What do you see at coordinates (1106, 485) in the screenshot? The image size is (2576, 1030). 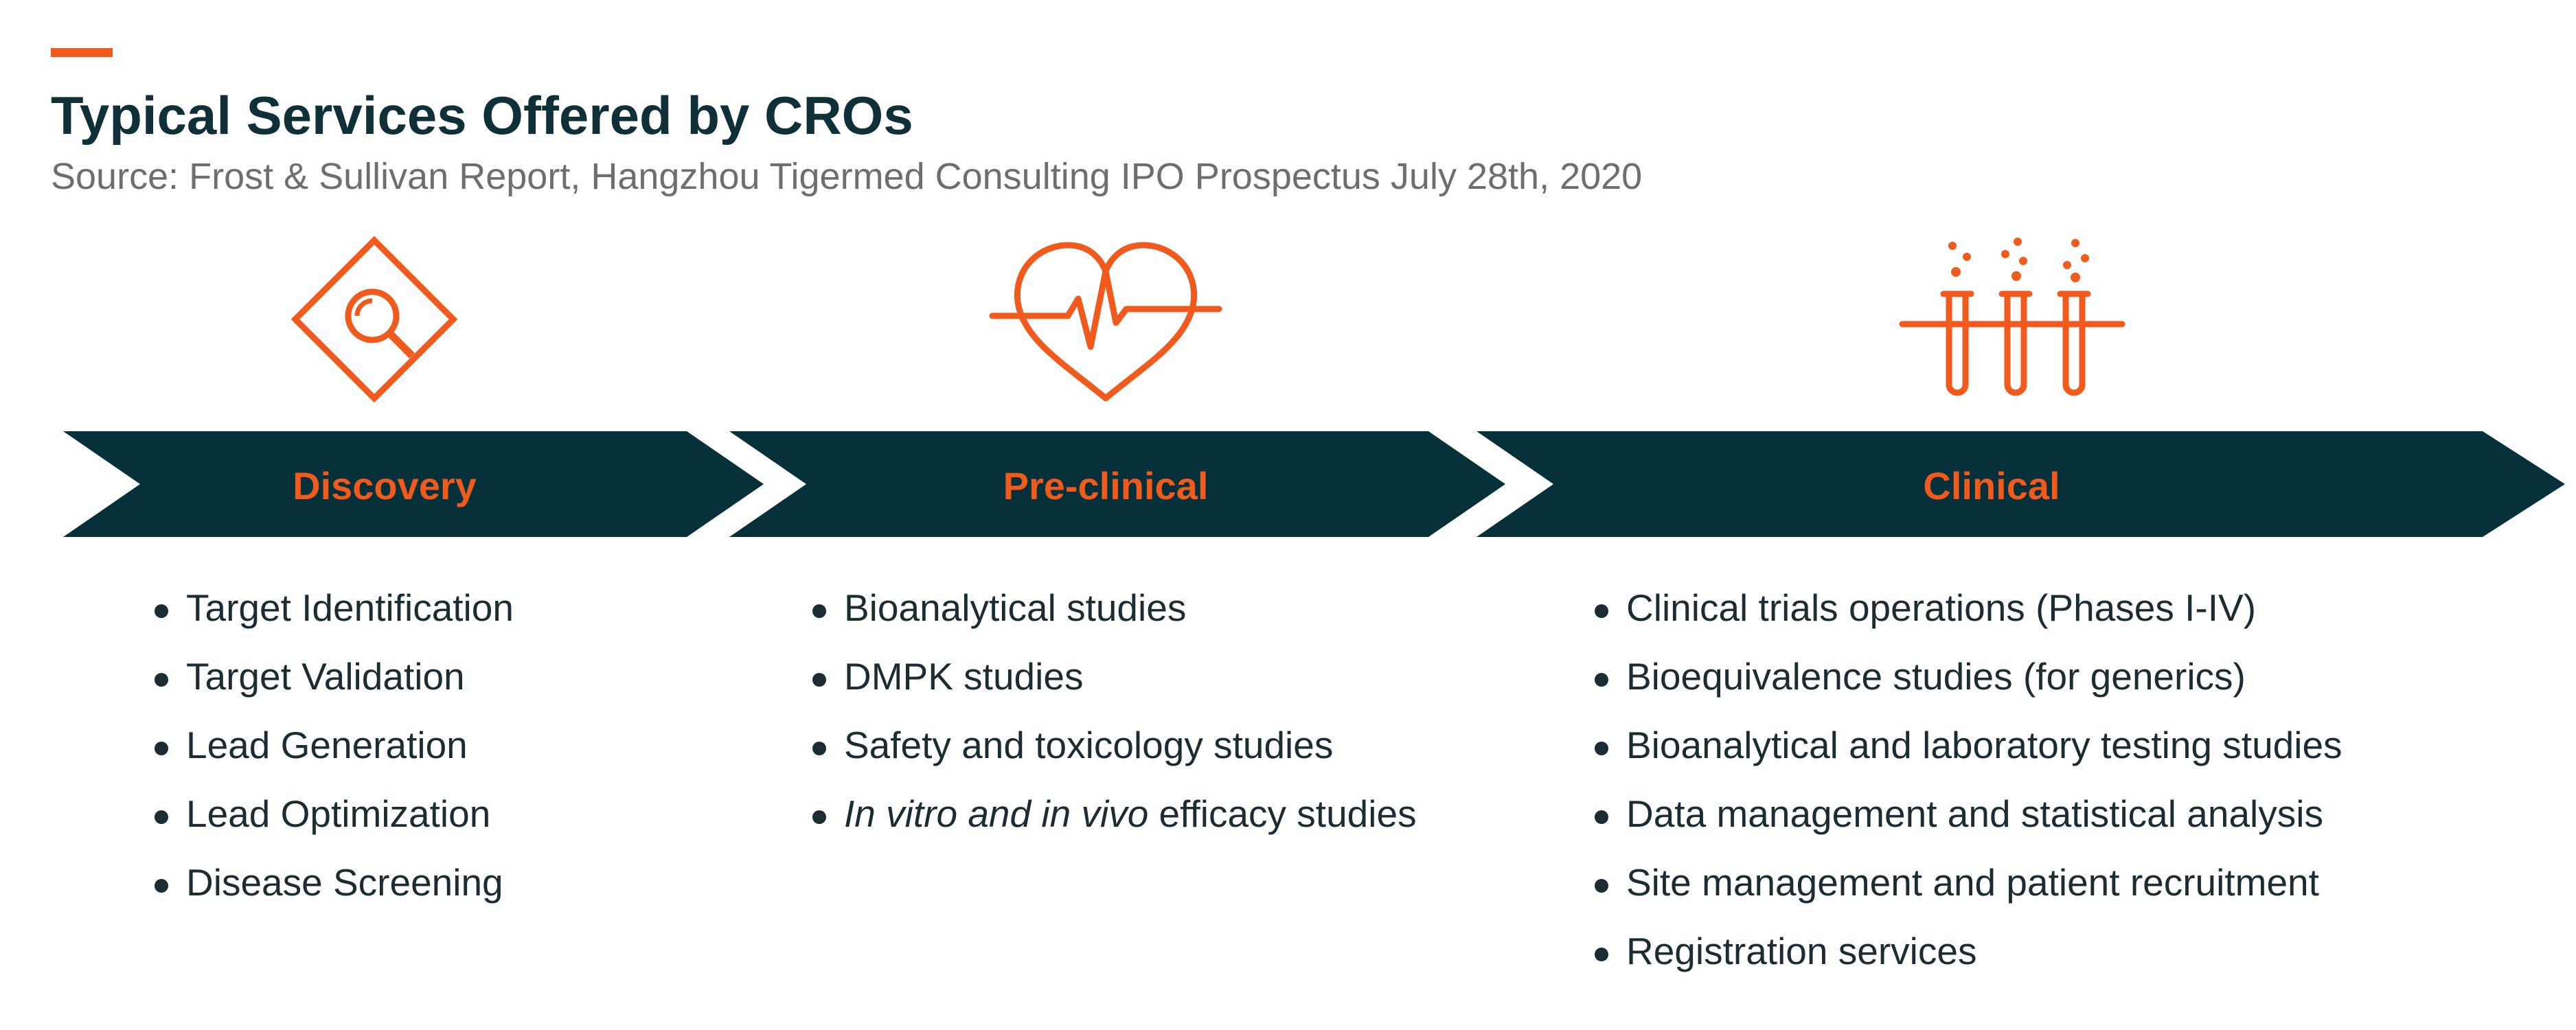 I see `stage-label-preclinical: Pre-clinical` at bounding box center [1106, 485].